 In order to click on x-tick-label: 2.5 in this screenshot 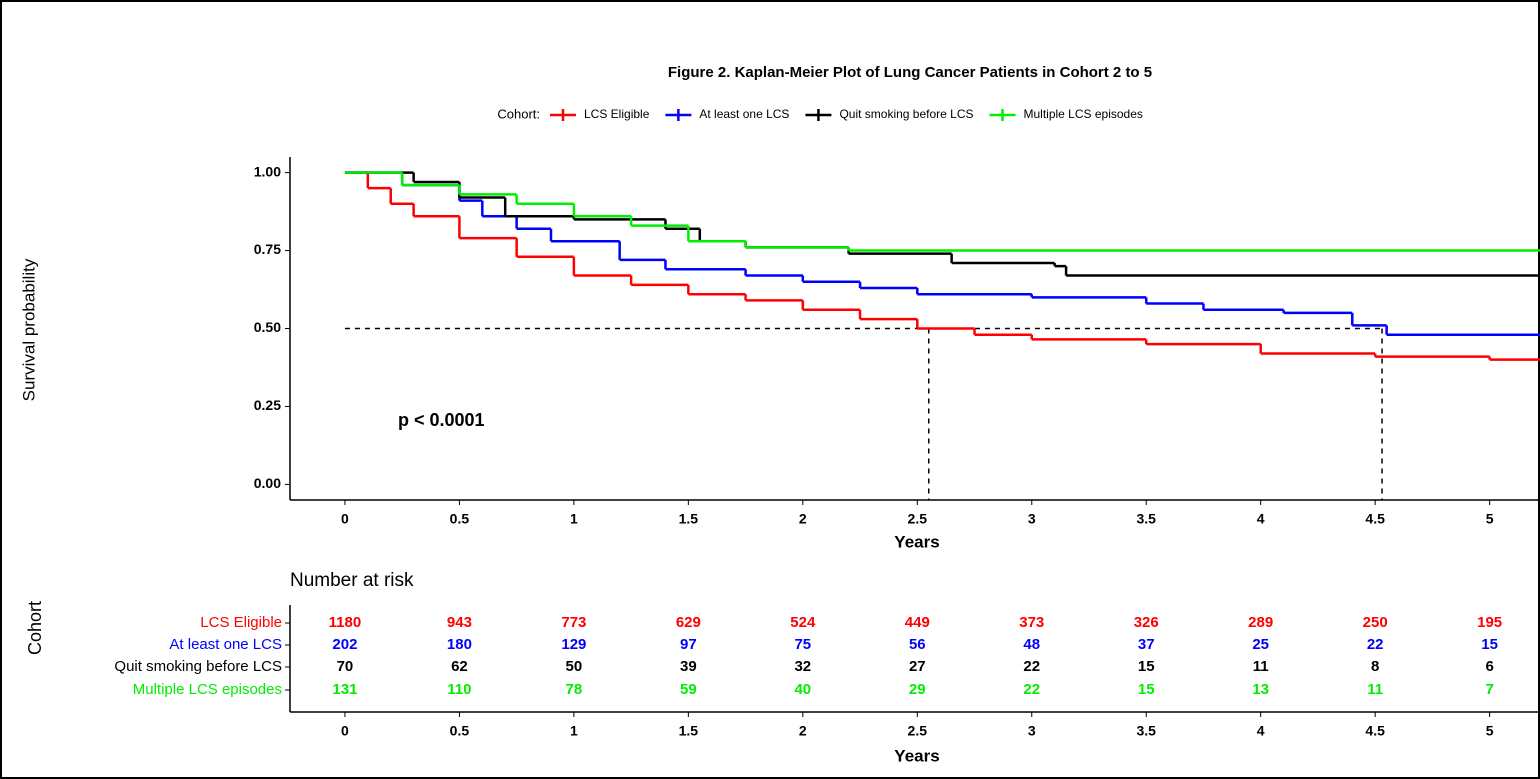, I will do `click(918, 519)`.